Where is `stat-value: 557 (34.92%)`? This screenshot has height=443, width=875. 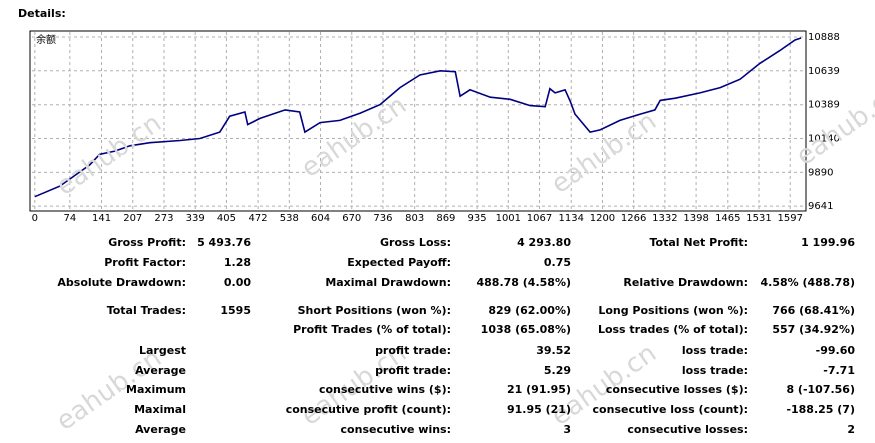 stat-value: 557 (34.92%) is located at coordinates (813, 329).